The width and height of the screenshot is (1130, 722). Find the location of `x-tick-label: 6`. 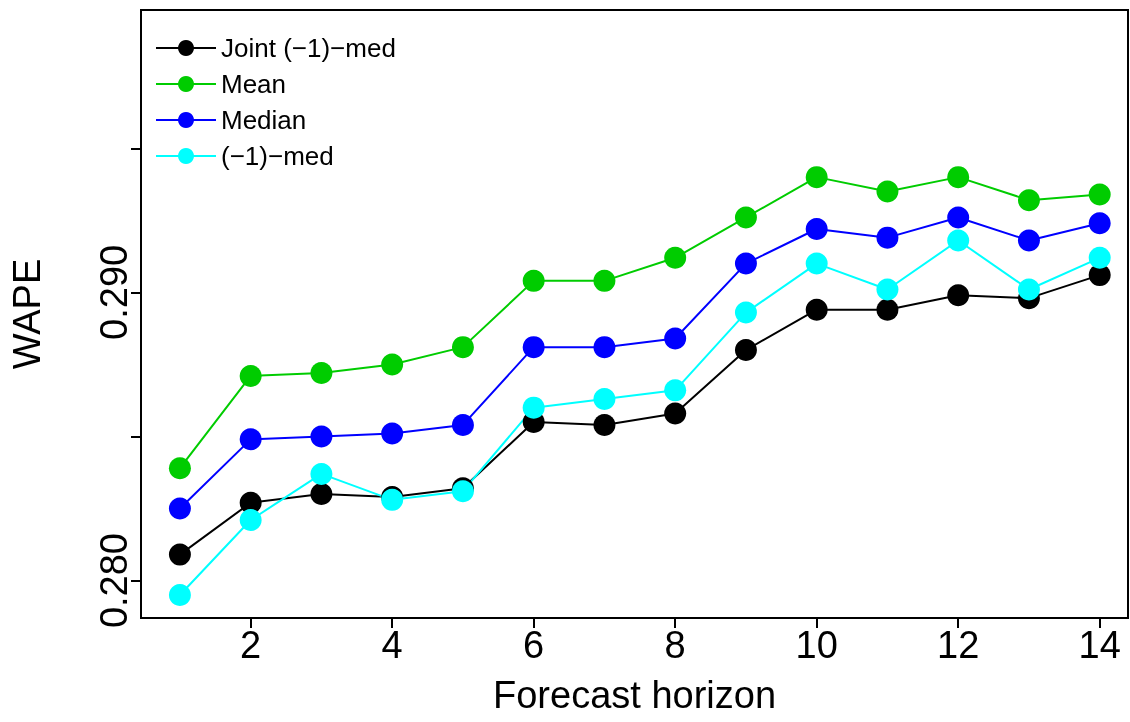

x-tick-label: 6 is located at coordinates (534, 645).